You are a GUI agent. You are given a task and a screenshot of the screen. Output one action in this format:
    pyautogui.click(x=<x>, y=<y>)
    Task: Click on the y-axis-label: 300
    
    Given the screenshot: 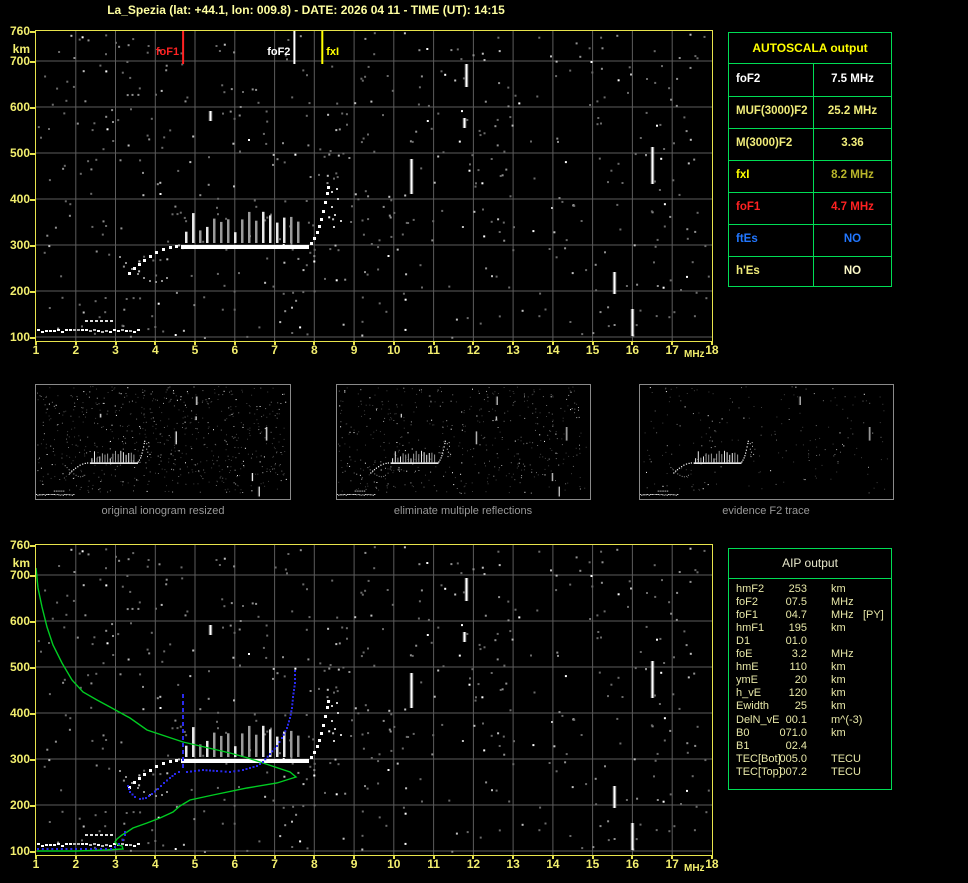 What is the action you would take?
    pyautogui.click(x=19, y=759)
    